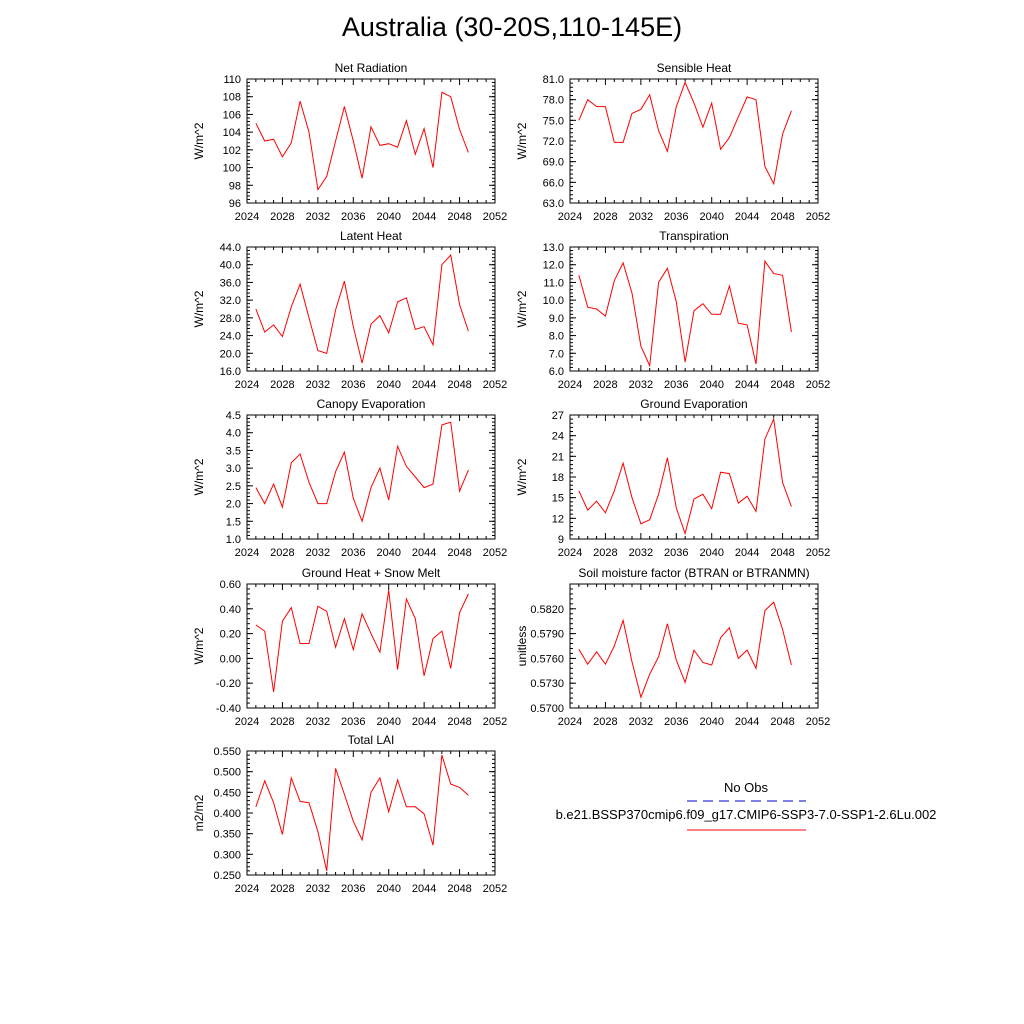 Image resolution: width=1024 pixels, height=1024 pixels. What do you see at coordinates (547, 709) in the screenshot?
I see `y-tick-label: 0.5700` at bounding box center [547, 709].